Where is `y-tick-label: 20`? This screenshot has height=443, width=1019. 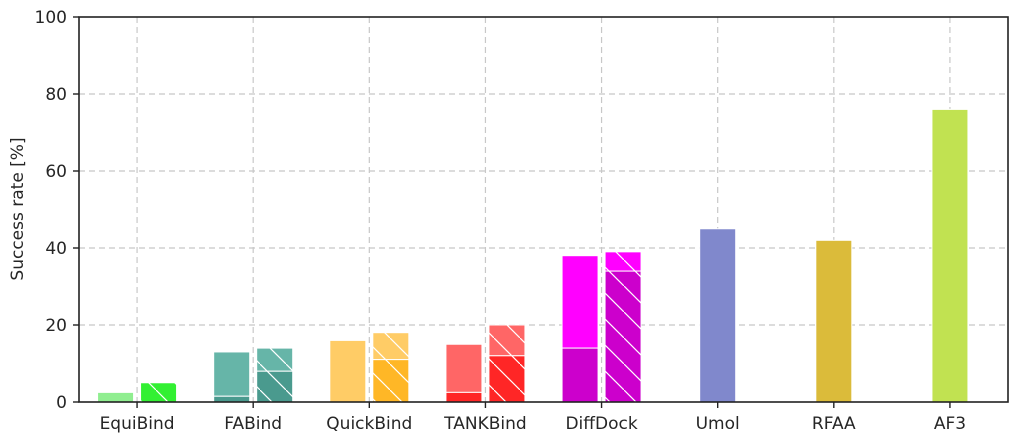 y-tick-label: 20 is located at coordinates (56, 326).